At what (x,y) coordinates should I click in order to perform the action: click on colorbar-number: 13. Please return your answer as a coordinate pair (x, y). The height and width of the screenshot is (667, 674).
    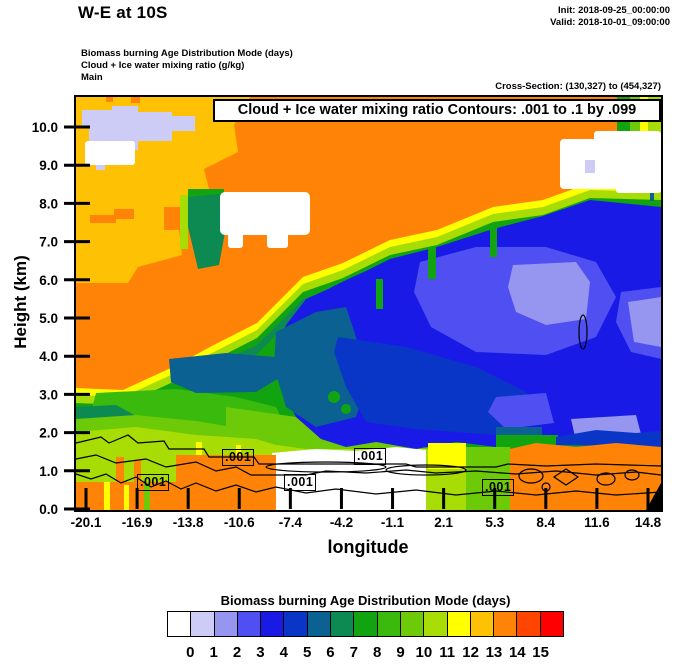
    Looking at the image, I should click on (494, 652).